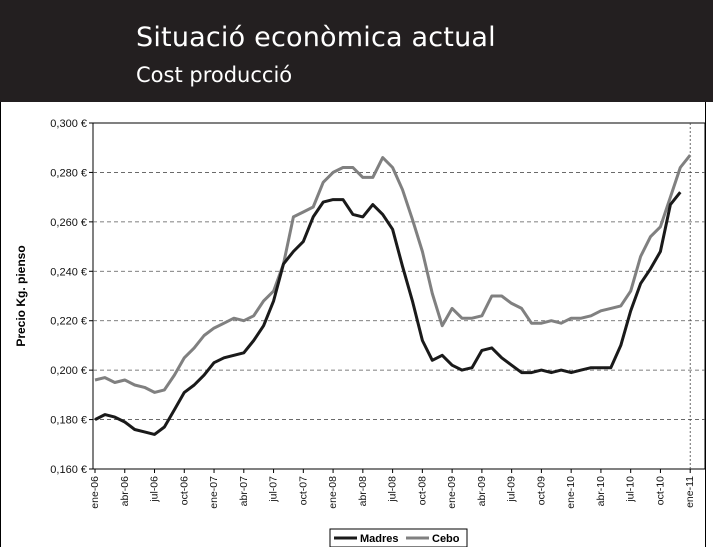 The width and height of the screenshot is (713, 547). I want to click on y-tick-label: 0,220 €, so click(68, 322).